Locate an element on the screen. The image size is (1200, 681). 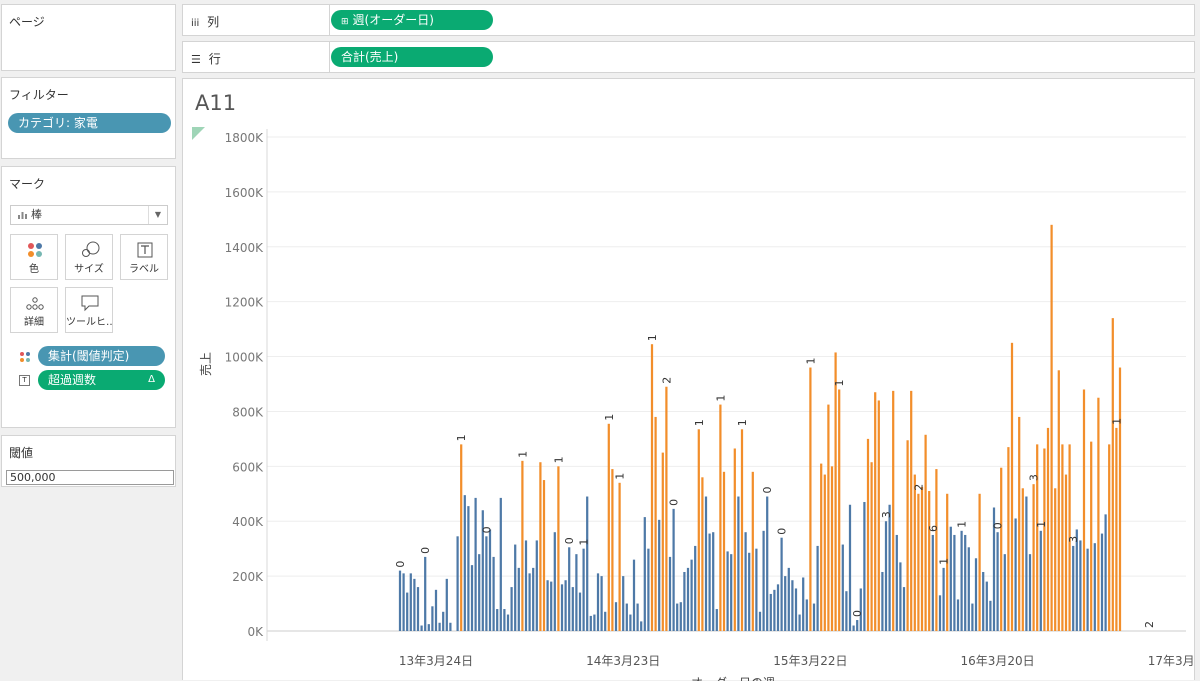
columns-shelf-label: iii 列 is located at coordinates (205, 22).